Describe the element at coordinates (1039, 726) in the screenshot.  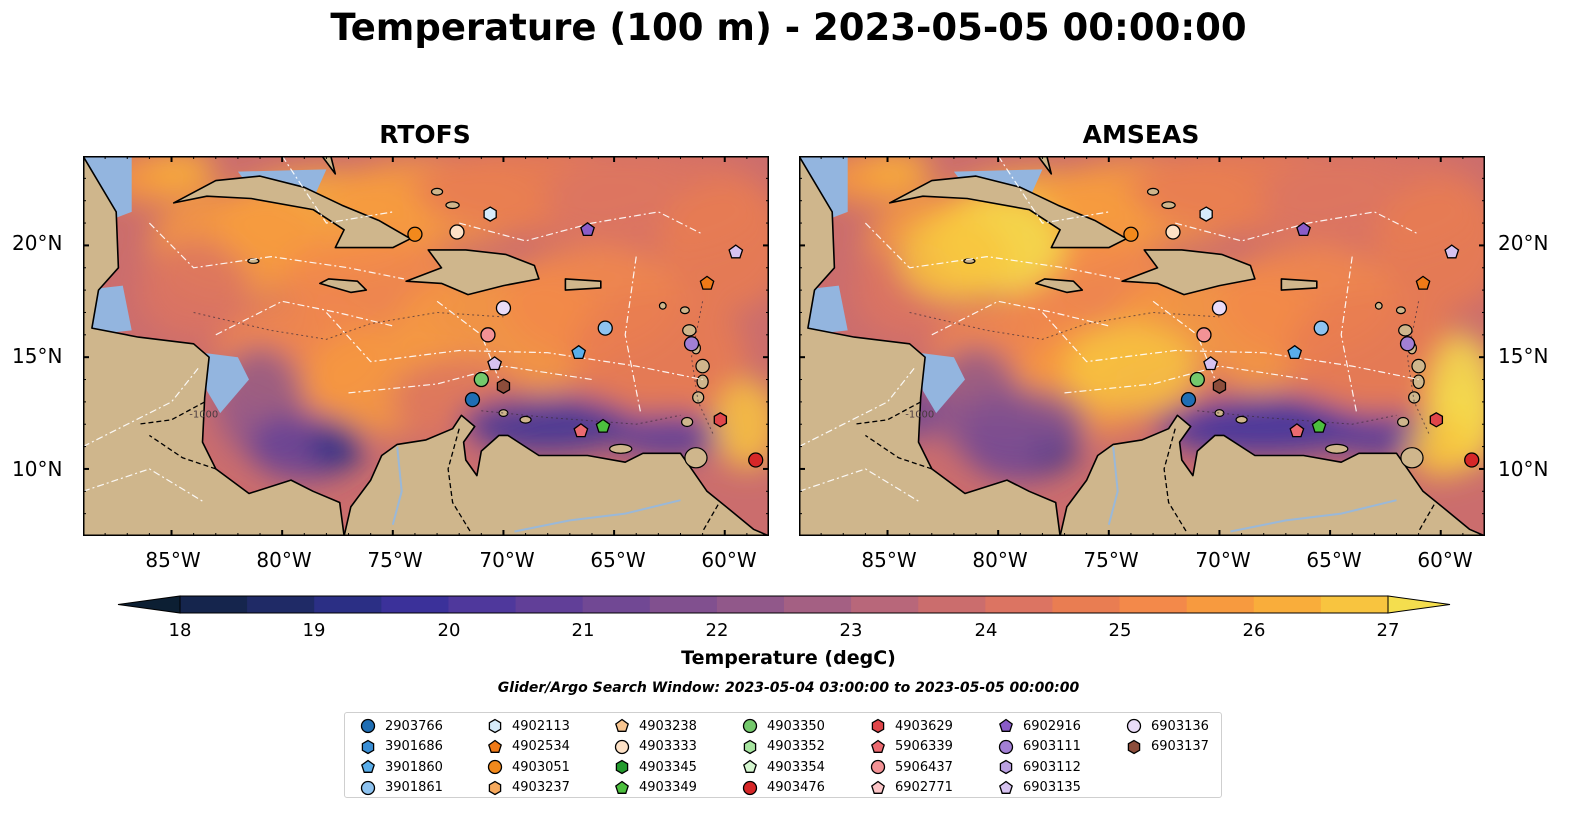
I see `legend-item: 6902916` at that location.